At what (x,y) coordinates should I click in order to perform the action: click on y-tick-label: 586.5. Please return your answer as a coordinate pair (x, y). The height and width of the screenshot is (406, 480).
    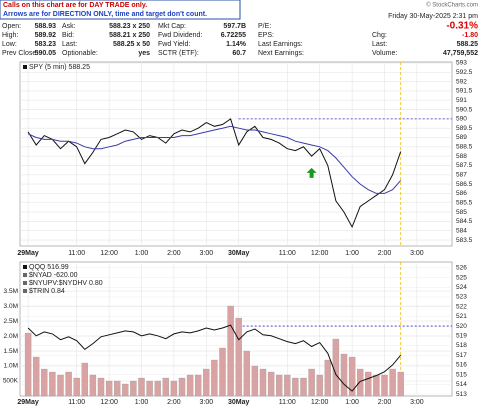
    Looking at the image, I should click on (464, 184).